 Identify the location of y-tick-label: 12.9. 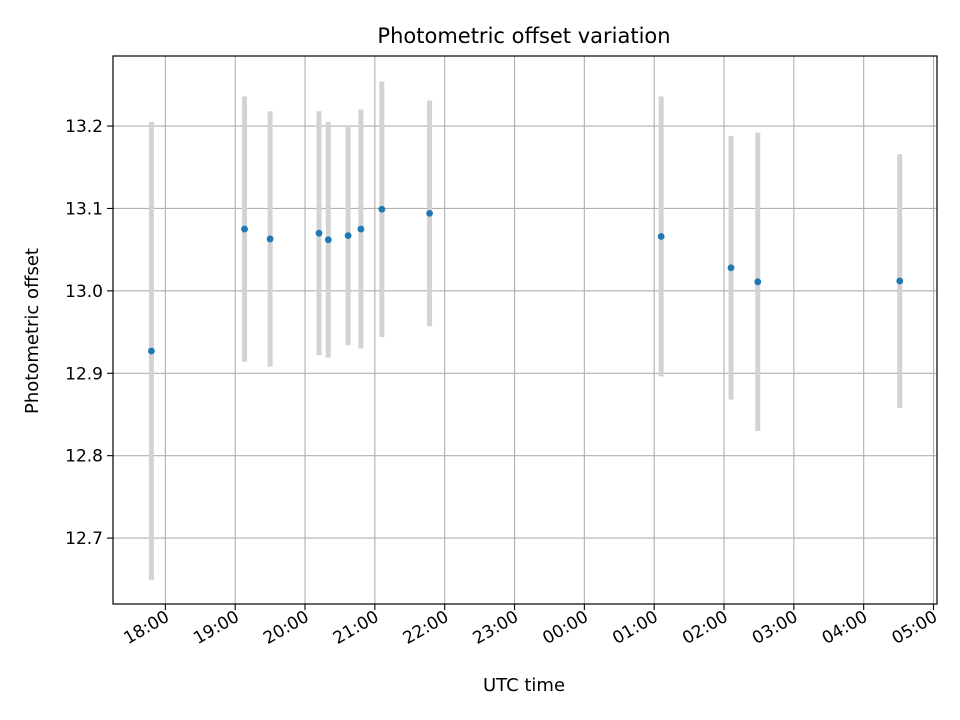
(84, 374).